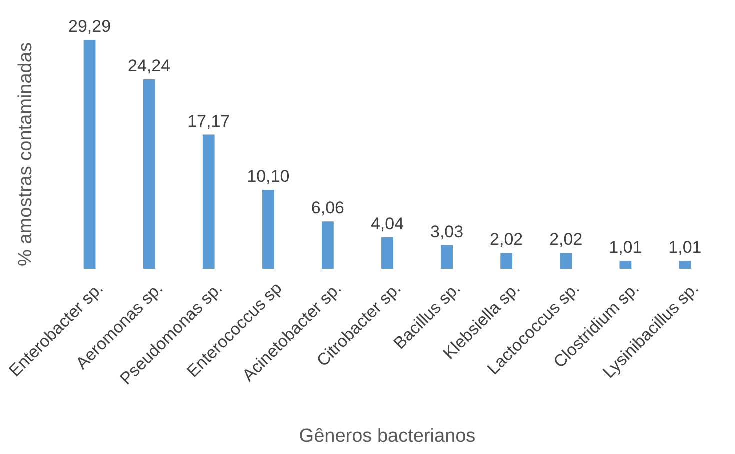  What do you see at coordinates (26, 154) in the screenshot?
I see `y-axis-title: % amostras contaminadas` at bounding box center [26, 154].